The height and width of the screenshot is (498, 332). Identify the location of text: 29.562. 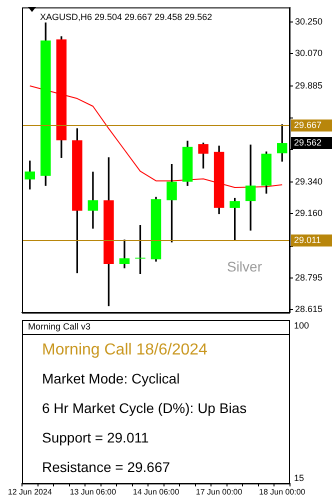
(308, 143).